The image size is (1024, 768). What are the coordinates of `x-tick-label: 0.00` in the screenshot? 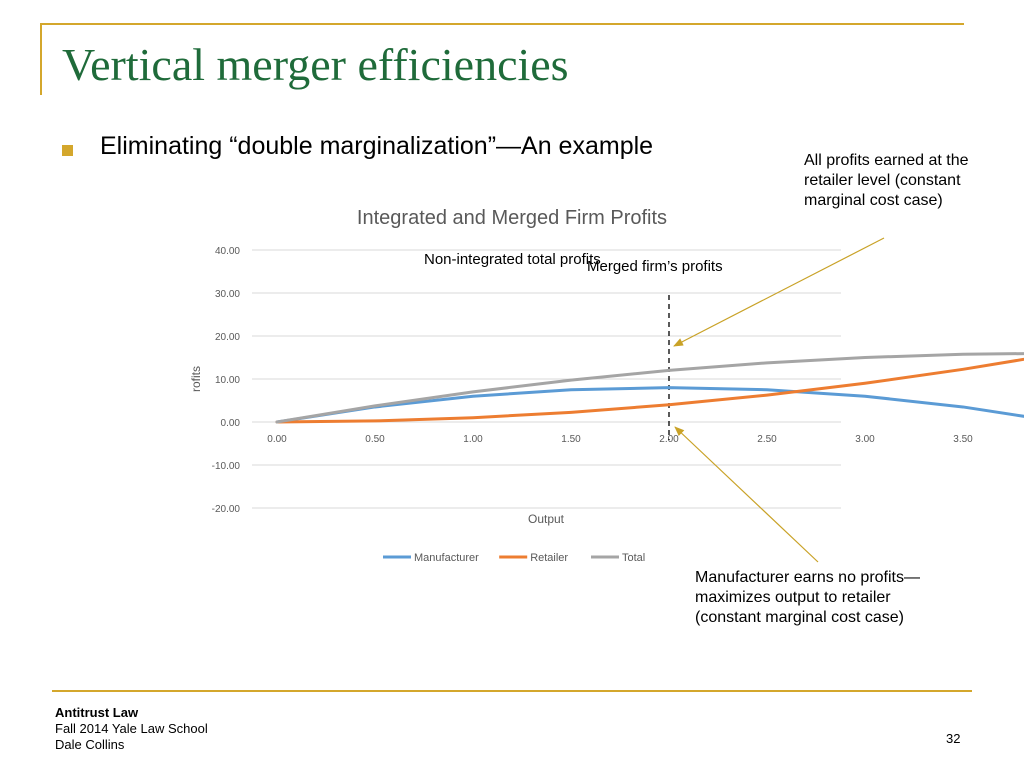 It's located at (277, 439).